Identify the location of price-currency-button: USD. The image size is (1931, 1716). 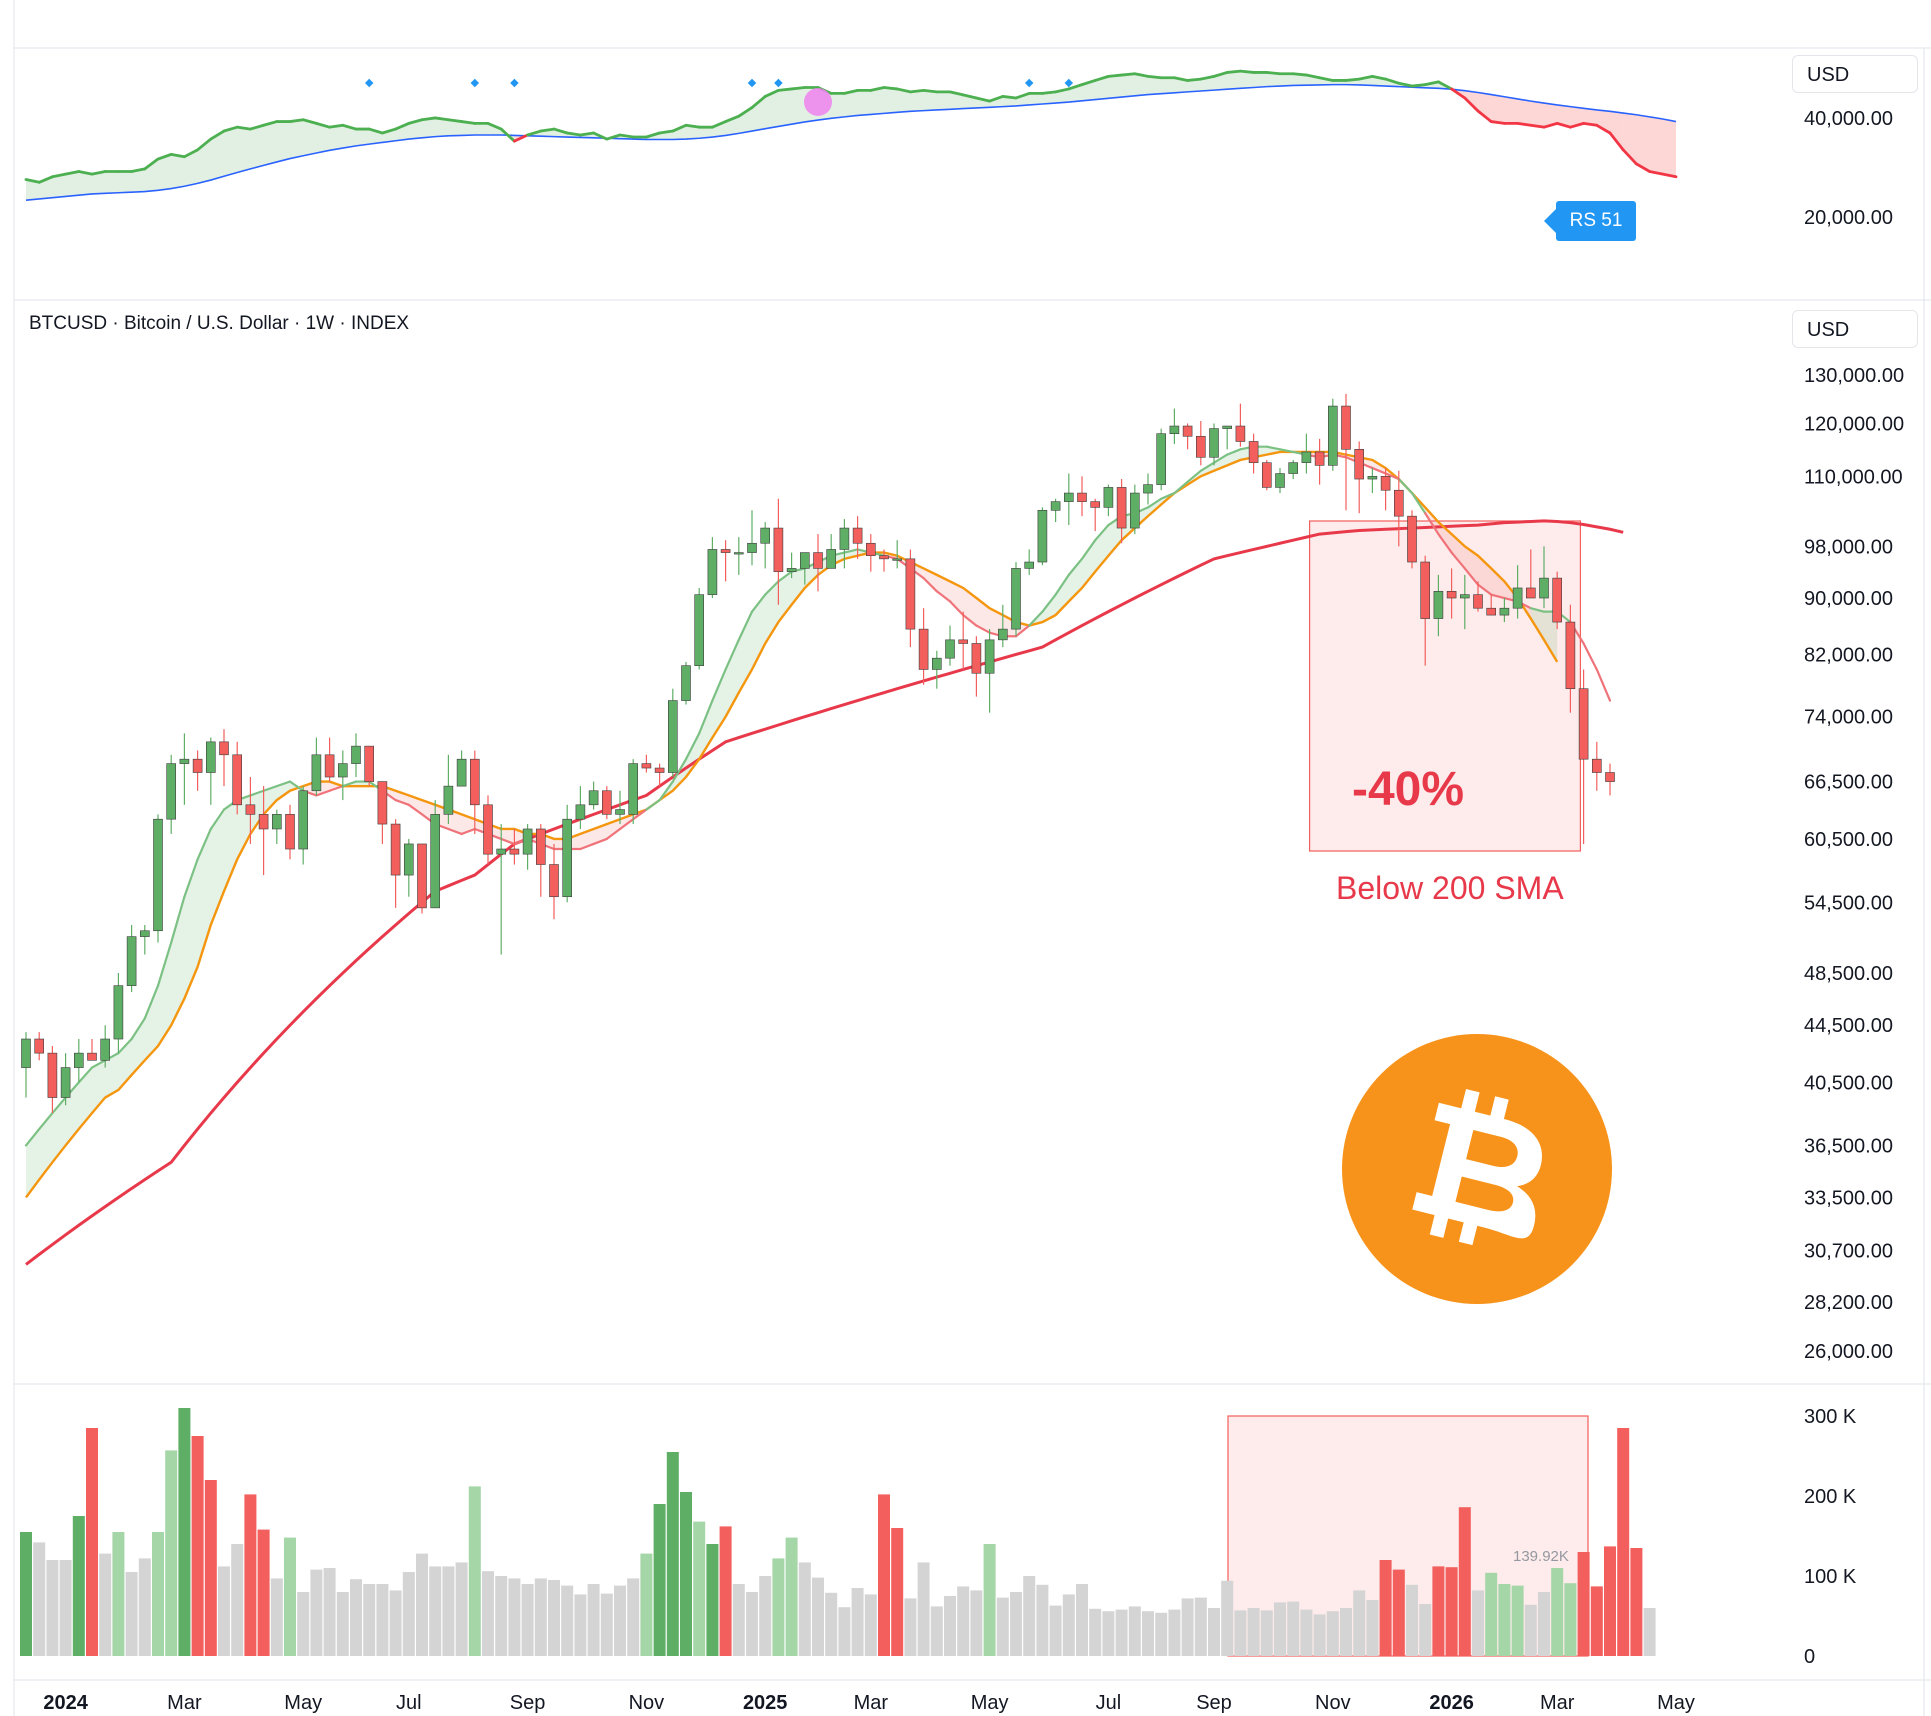
(1855, 329).